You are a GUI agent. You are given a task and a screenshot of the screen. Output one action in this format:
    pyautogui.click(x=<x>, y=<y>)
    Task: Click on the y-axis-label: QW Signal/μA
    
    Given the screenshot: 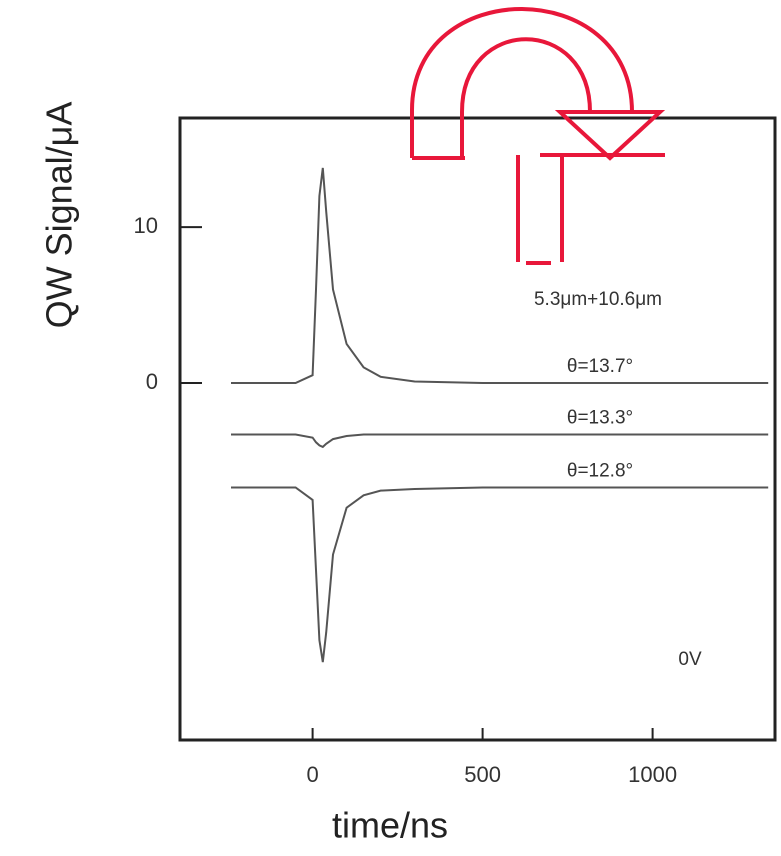 What is the action you would take?
    pyautogui.click(x=59, y=215)
    